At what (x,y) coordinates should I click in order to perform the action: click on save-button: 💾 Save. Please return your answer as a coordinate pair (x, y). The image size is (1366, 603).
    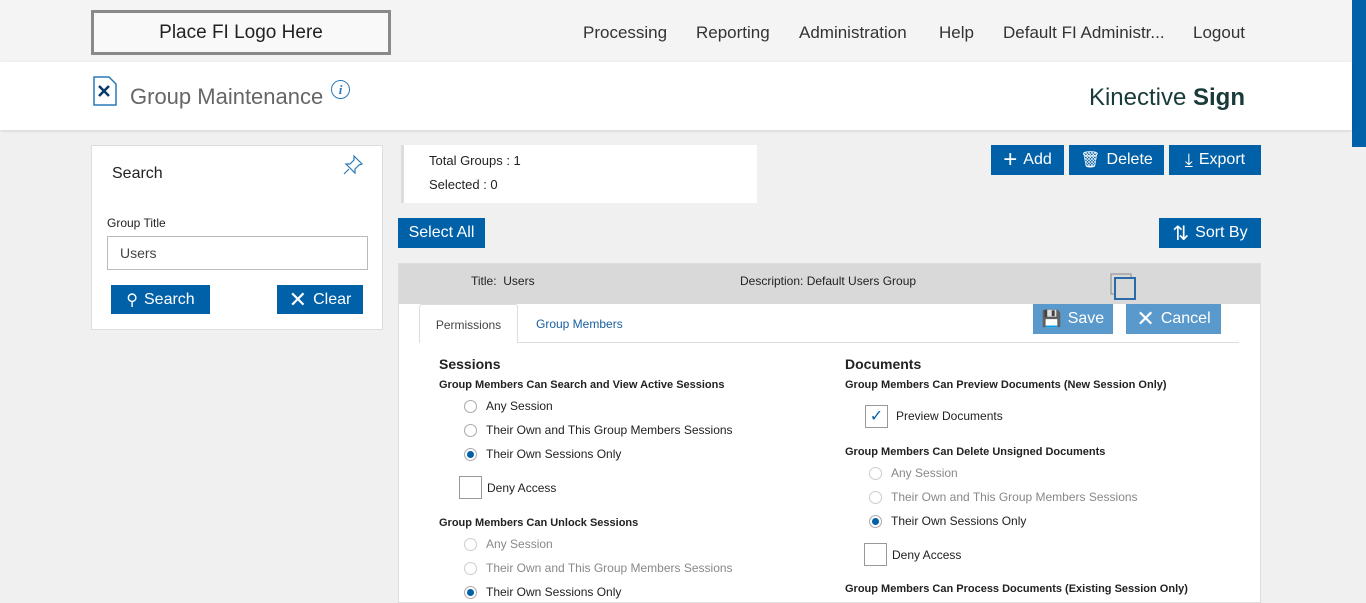
    Looking at the image, I should click on (1073, 319).